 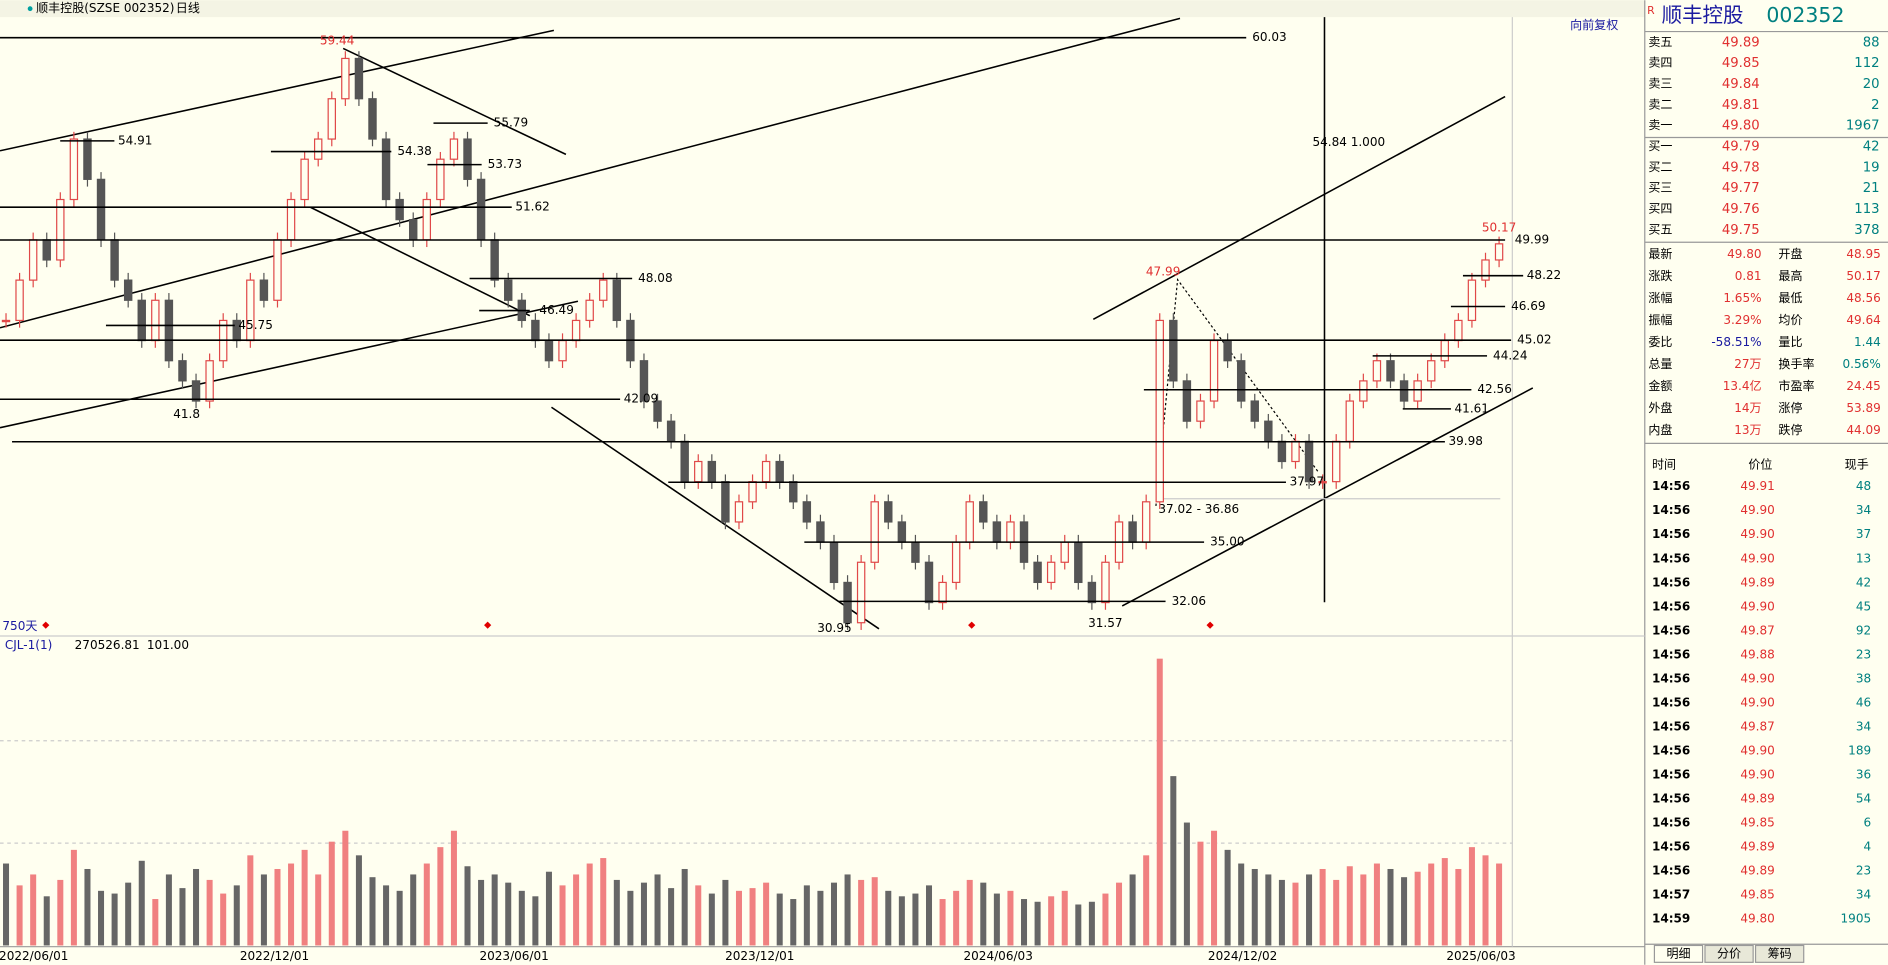 I want to click on tab-label: 筹码, so click(x=1780, y=953).